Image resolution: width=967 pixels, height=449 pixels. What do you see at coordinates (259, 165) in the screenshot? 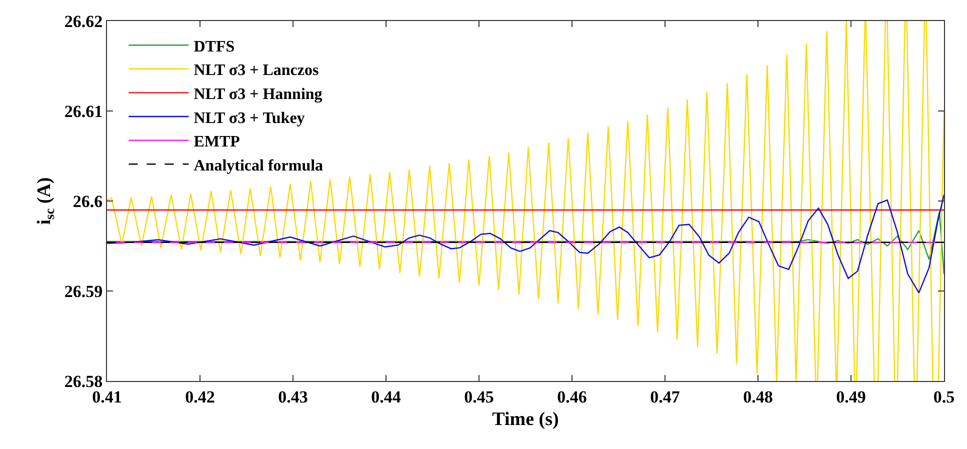
I see `legend-label: Analytical formula` at bounding box center [259, 165].